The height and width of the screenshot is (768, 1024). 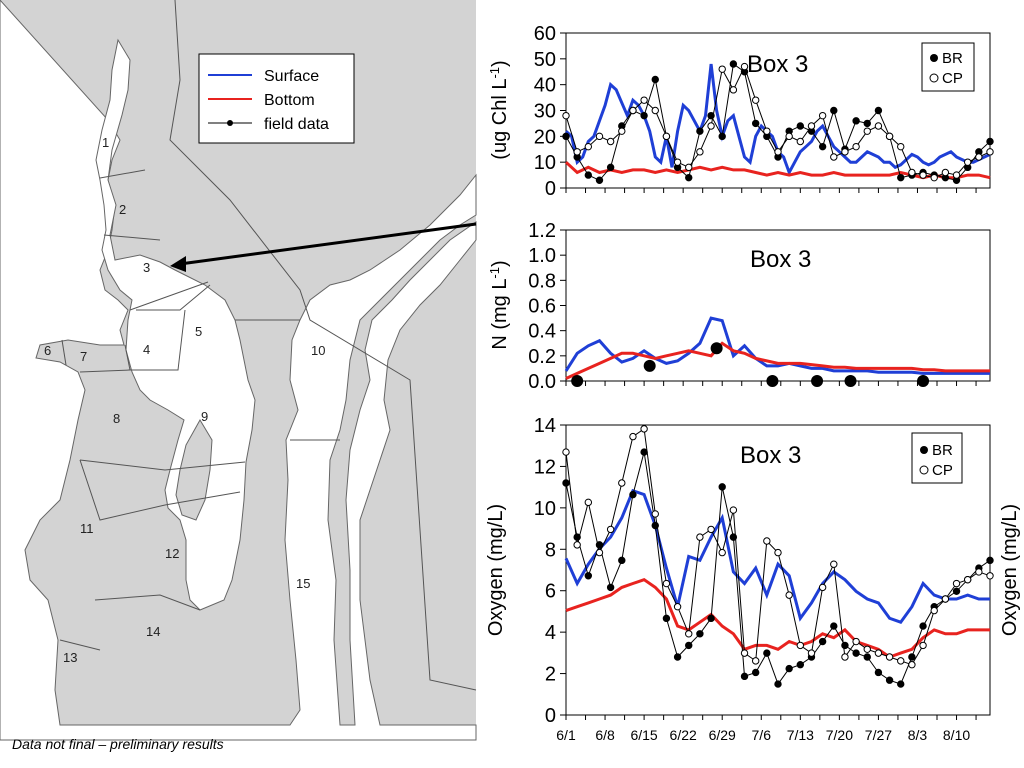 I want to click on legend-br-label: BR, so click(x=952, y=58).